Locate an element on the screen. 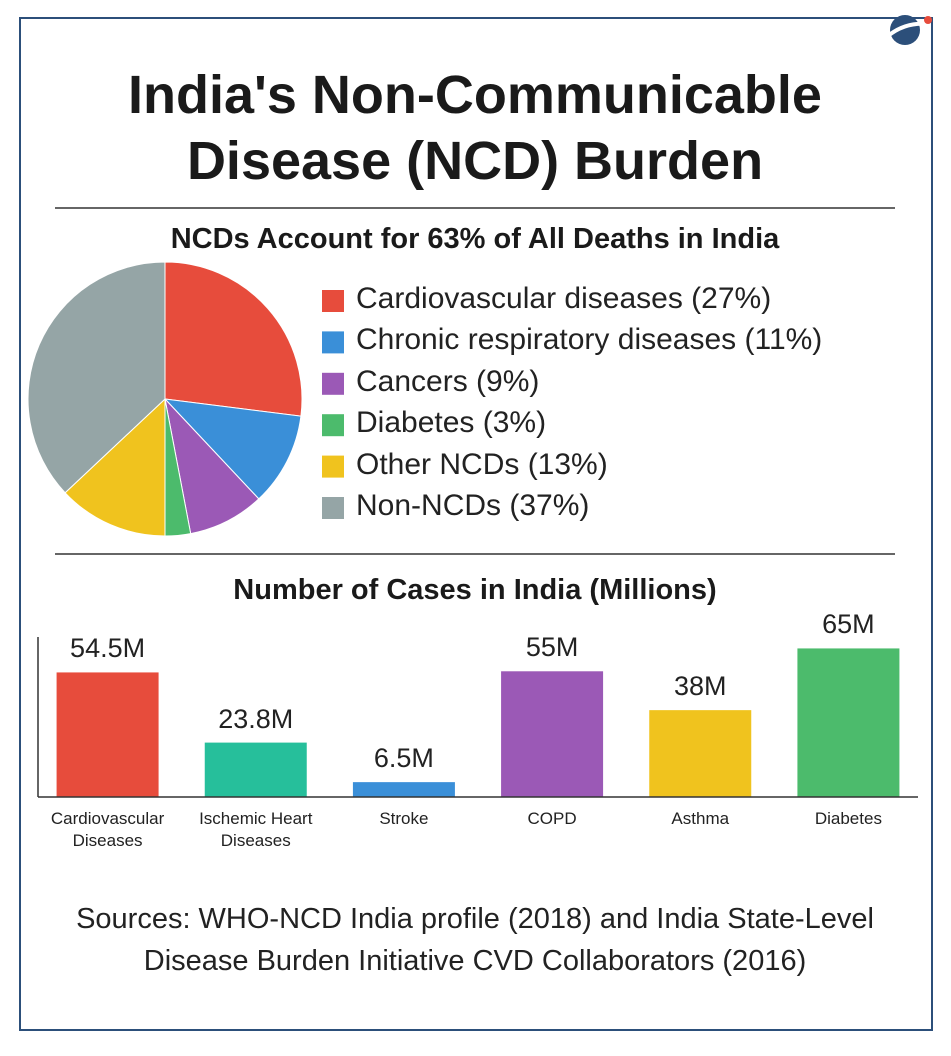  x-tick-label: Ischemic Heart Diseases is located at coordinates (256, 829).